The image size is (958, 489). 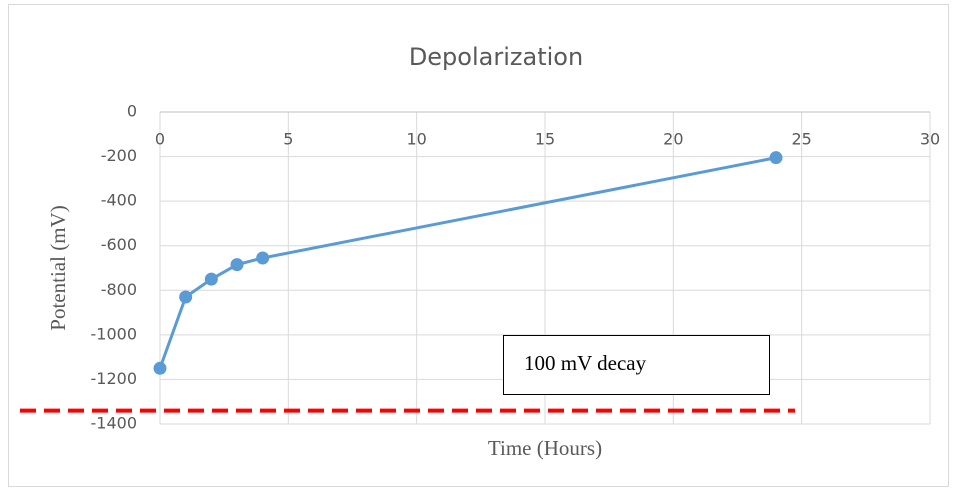 I want to click on chart-title: Depolarization, so click(x=496, y=57).